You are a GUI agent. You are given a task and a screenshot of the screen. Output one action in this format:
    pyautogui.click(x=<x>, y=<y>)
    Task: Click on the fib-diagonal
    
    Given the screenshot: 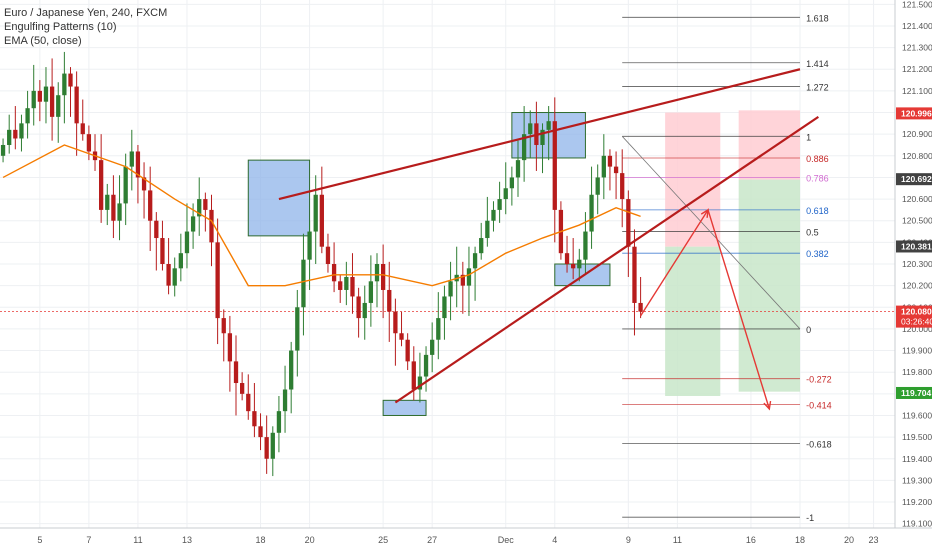 What is the action you would take?
    pyautogui.click(x=711, y=233)
    